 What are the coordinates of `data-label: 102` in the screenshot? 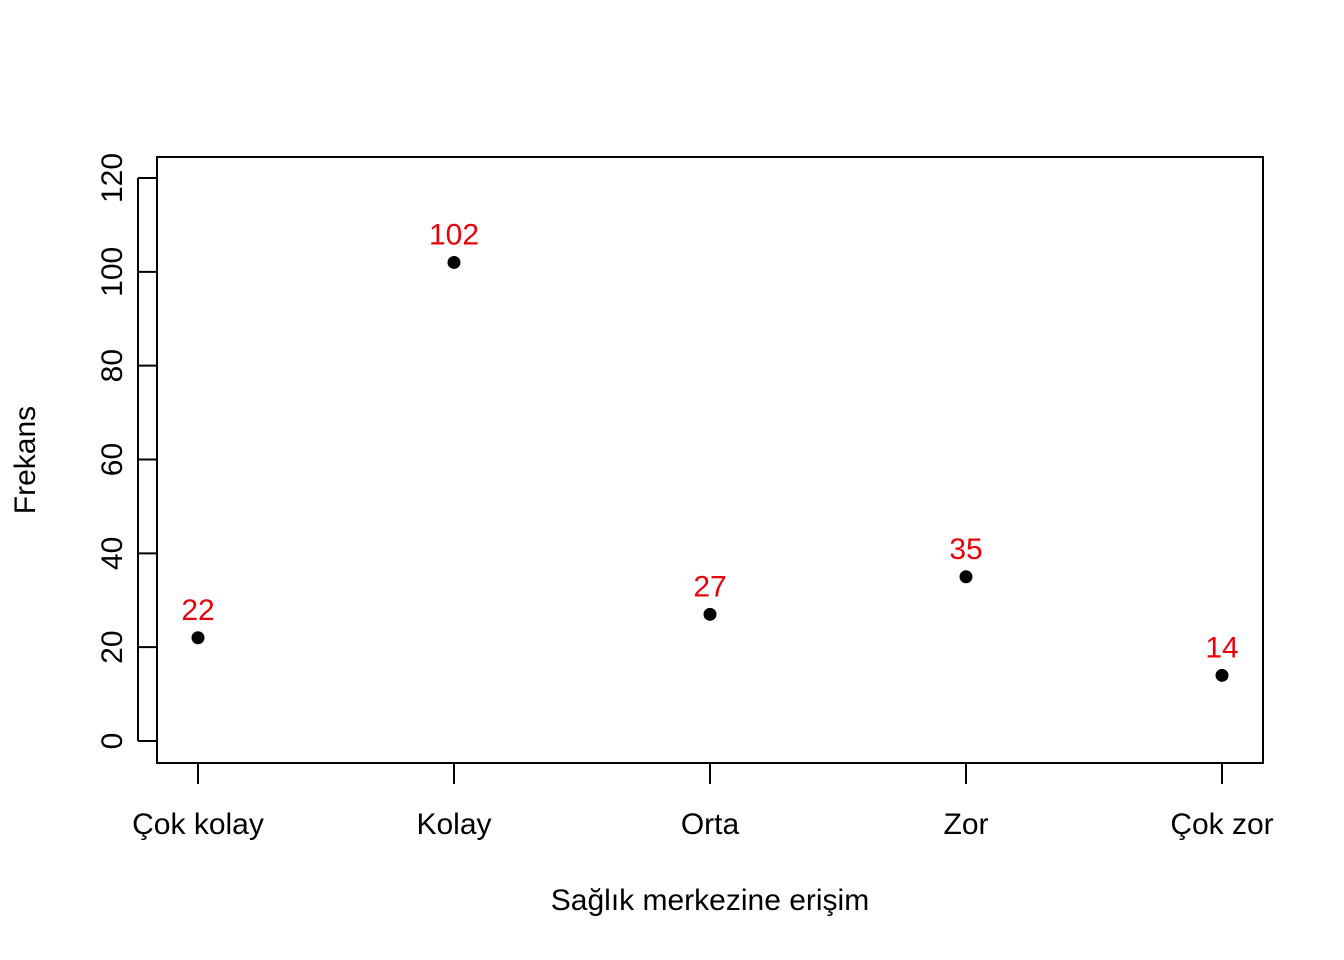 It's located at (454, 234).